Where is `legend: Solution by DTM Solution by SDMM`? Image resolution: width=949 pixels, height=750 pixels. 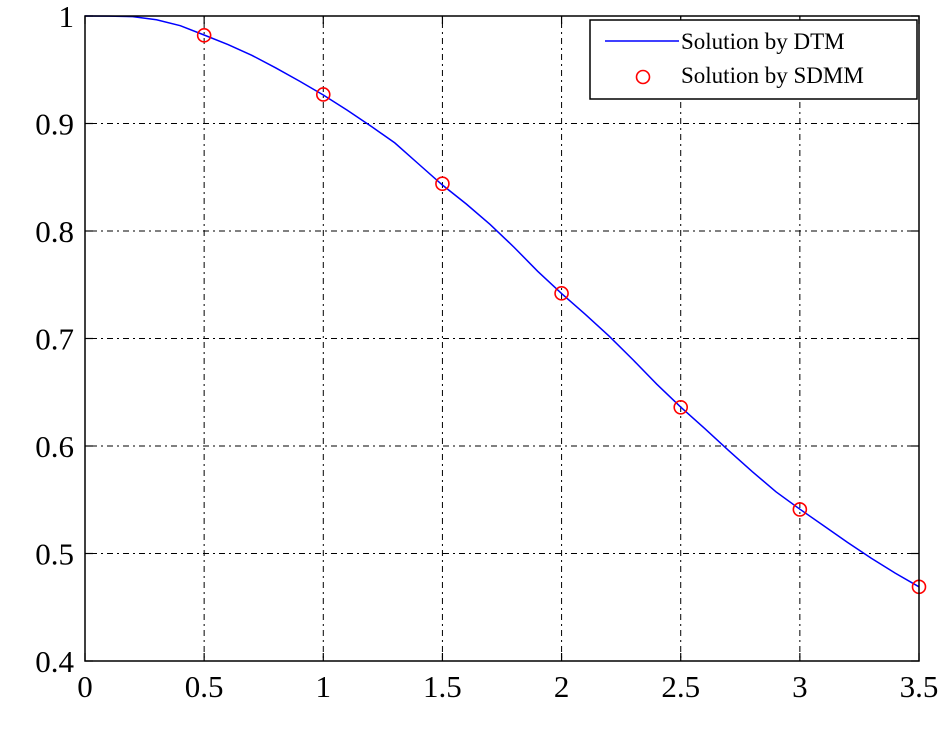
legend: Solution by DTM Solution by SDMM is located at coordinates (753, 59).